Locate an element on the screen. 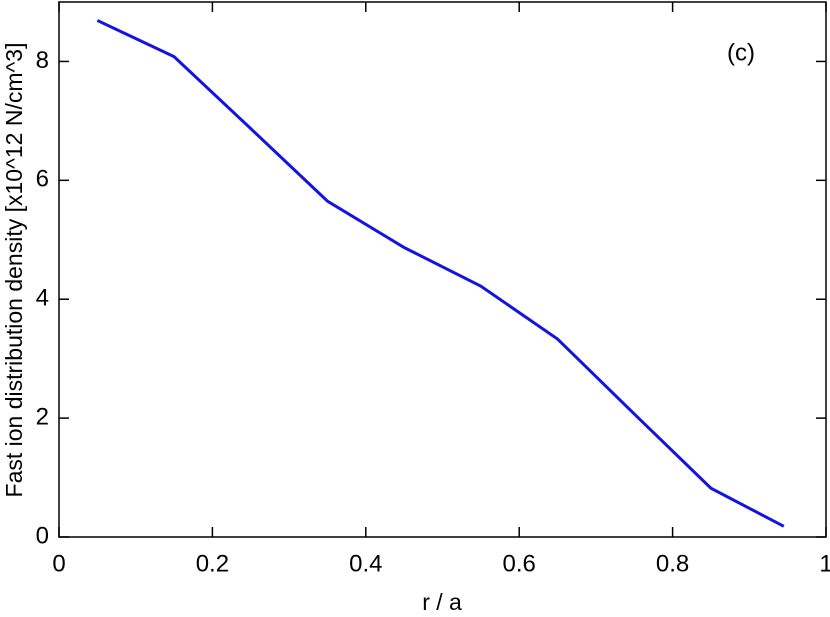 The width and height of the screenshot is (830, 617). y-tick-label: 4 is located at coordinates (42, 298).